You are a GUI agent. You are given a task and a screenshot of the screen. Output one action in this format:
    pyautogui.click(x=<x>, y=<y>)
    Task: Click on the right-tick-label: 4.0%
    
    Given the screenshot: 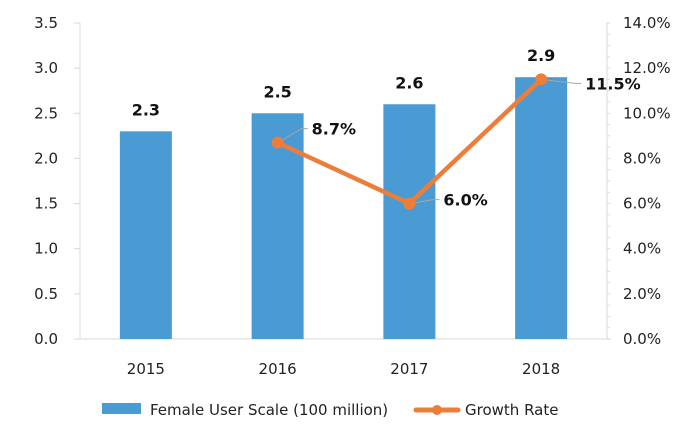 What is the action you would take?
    pyautogui.click(x=642, y=249)
    